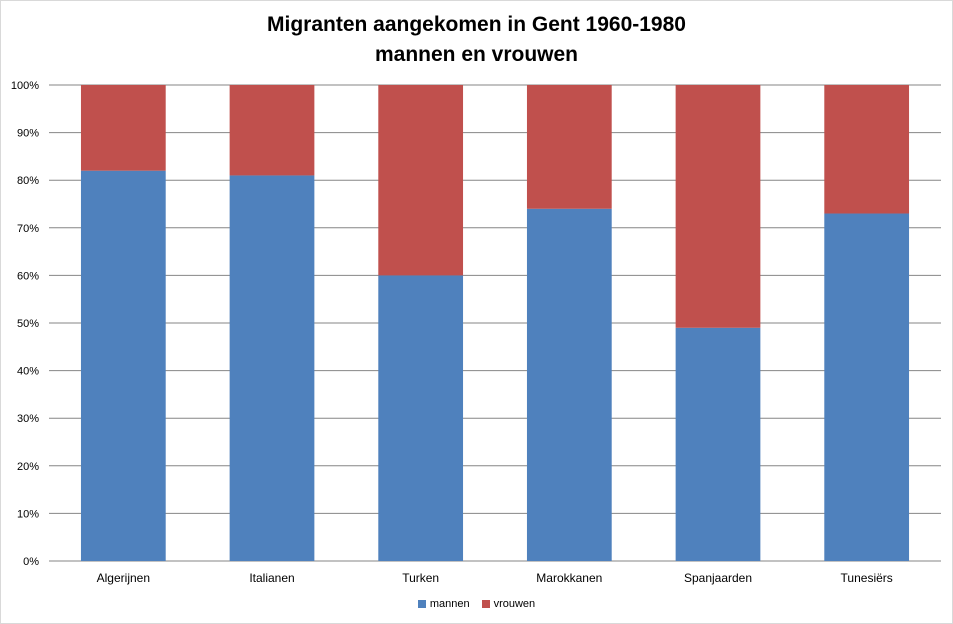 The height and width of the screenshot is (624, 953). What do you see at coordinates (476, 24) in the screenshot?
I see `chart-title: Migranten aangekomen in Gent 1960-1980` at bounding box center [476, 24].